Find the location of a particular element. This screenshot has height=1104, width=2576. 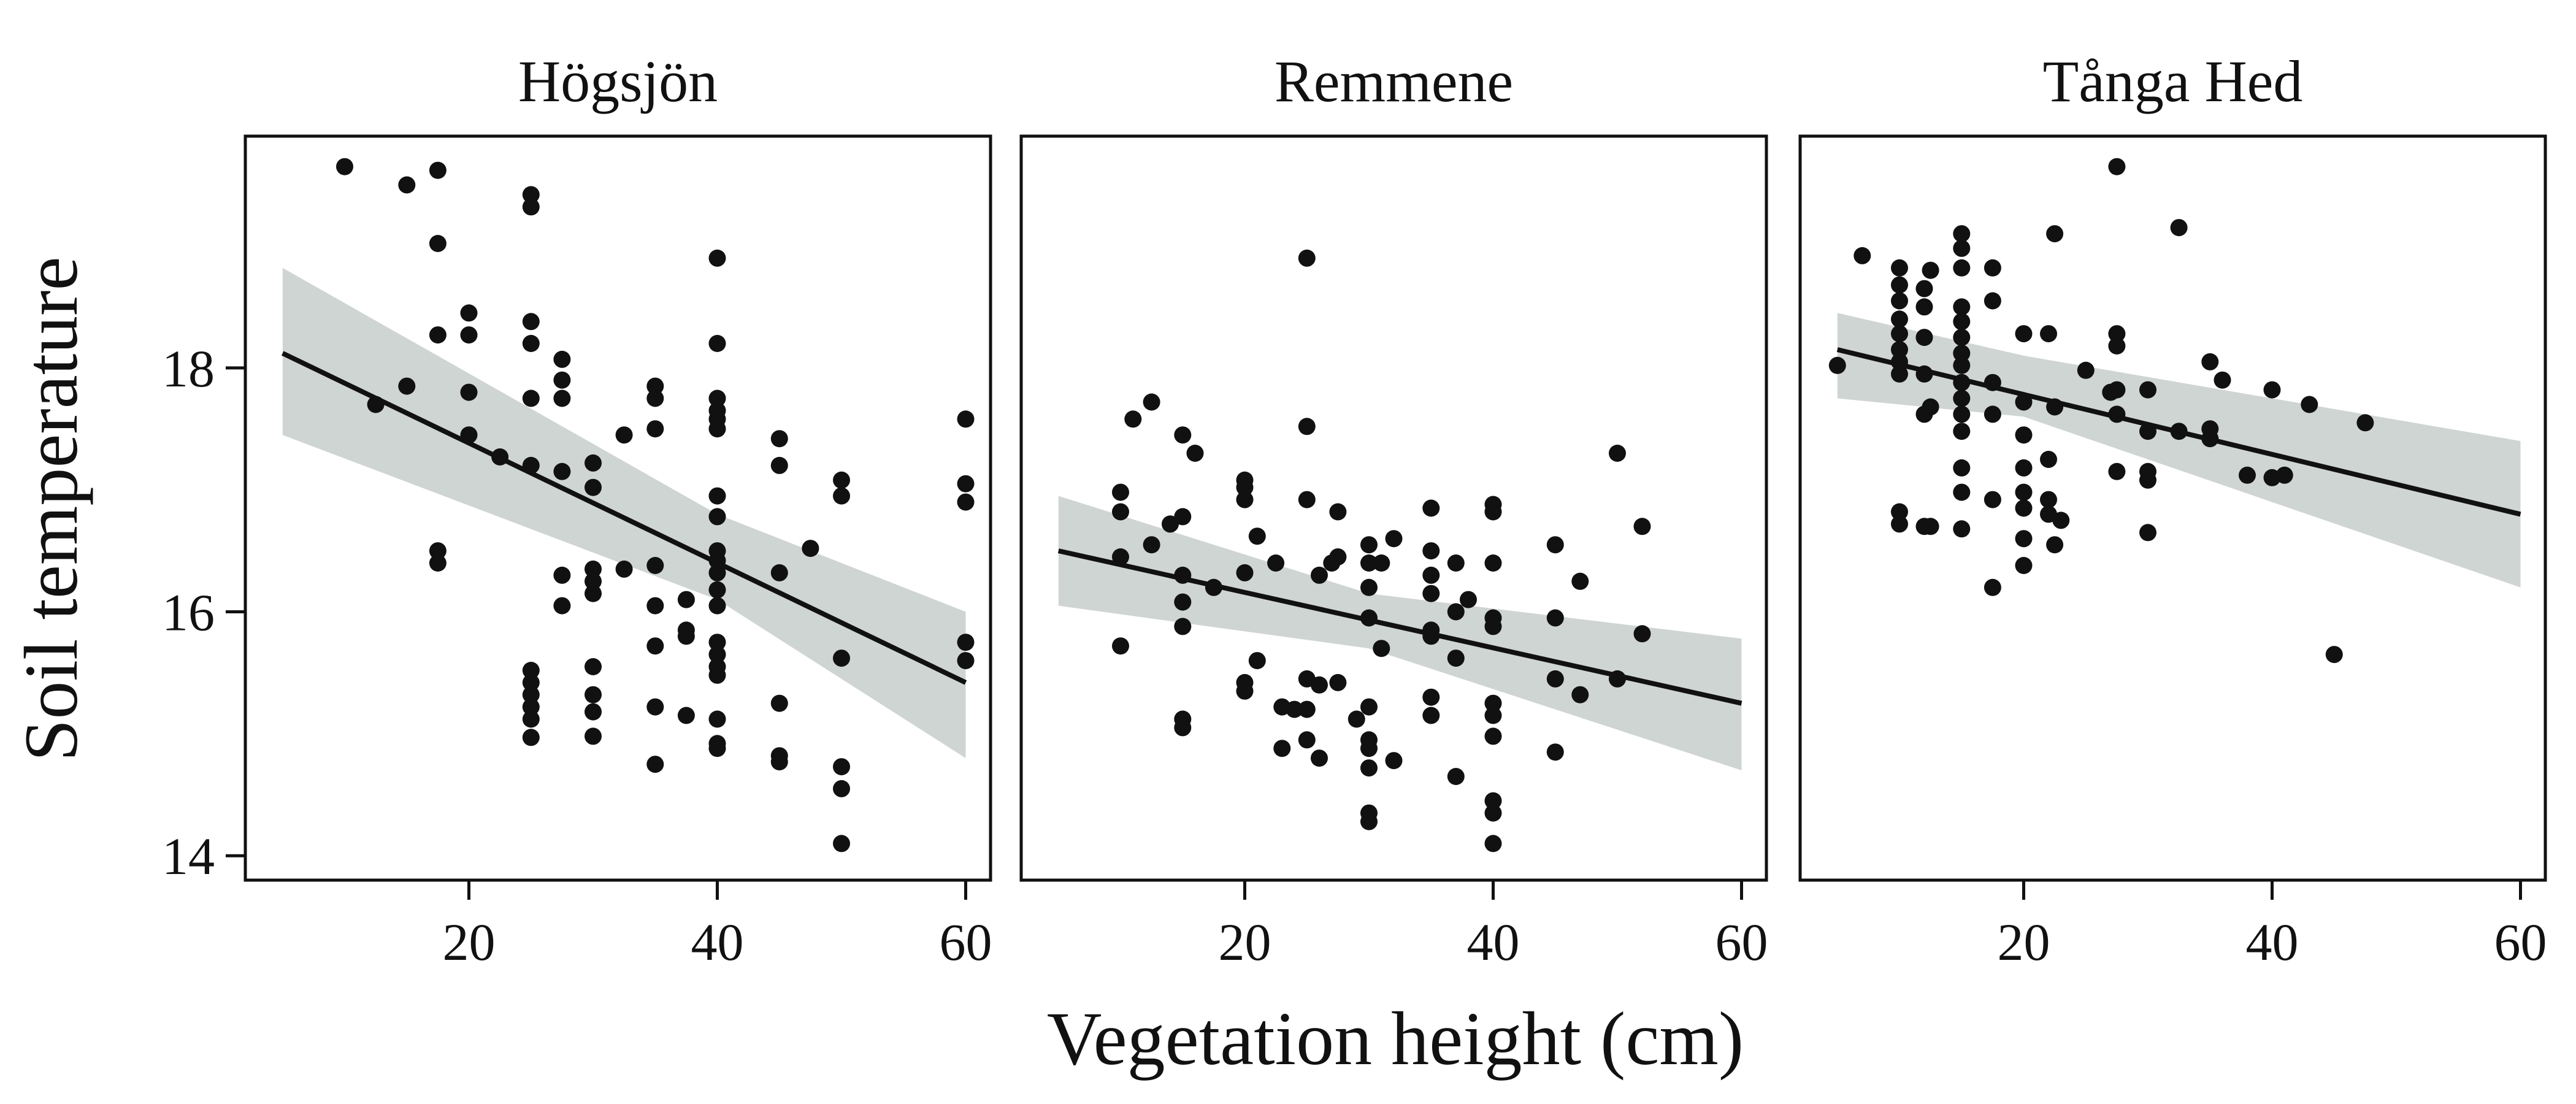

panel-title: Remmene is located at coordinates (1394, 81).